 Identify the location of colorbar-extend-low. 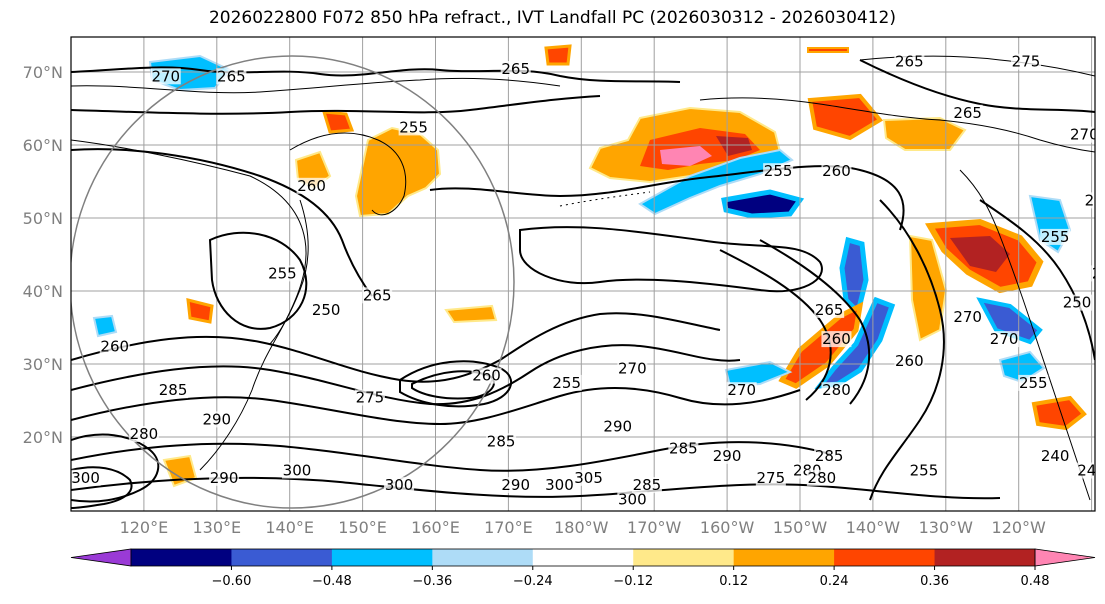
(101, 557).